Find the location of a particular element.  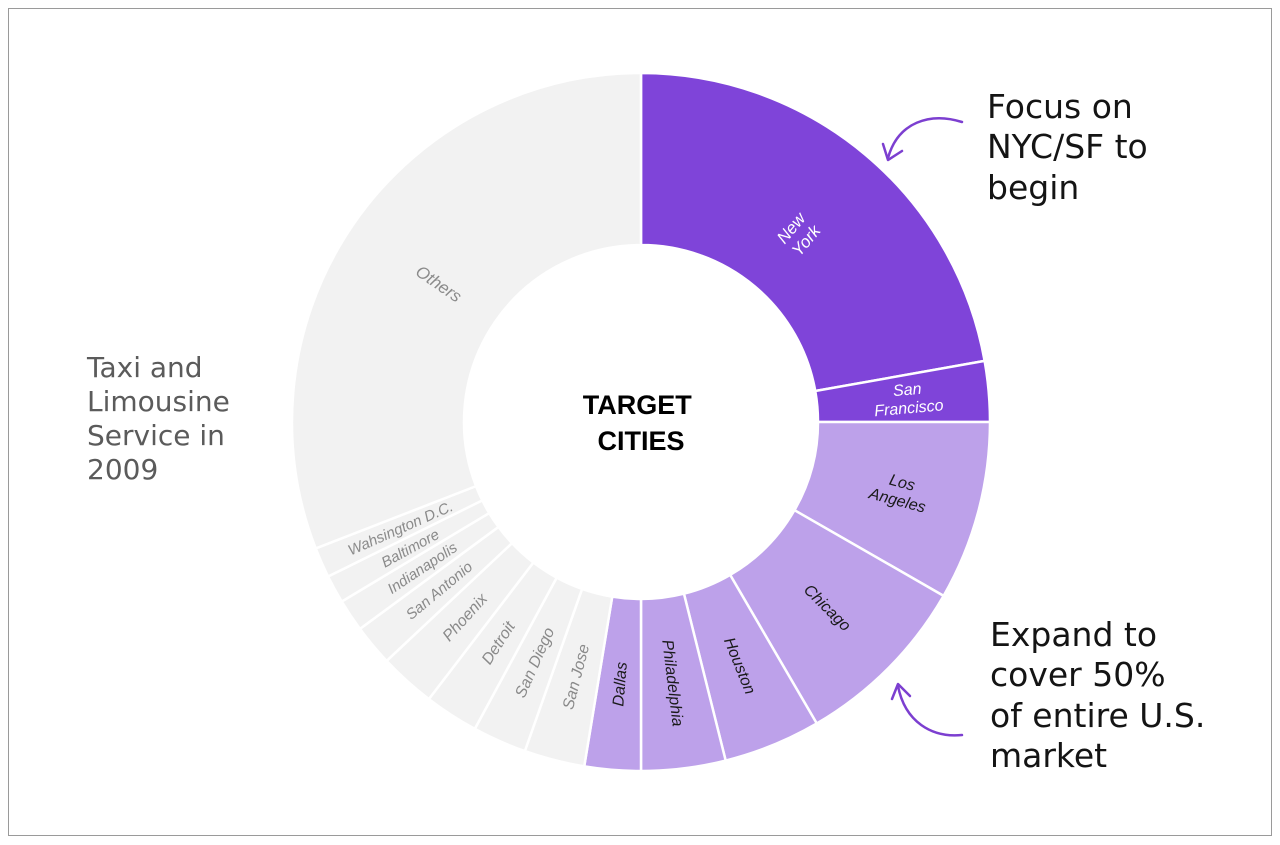

annotation-expand-line: cover 50% is located at coordinates (1078, 675).